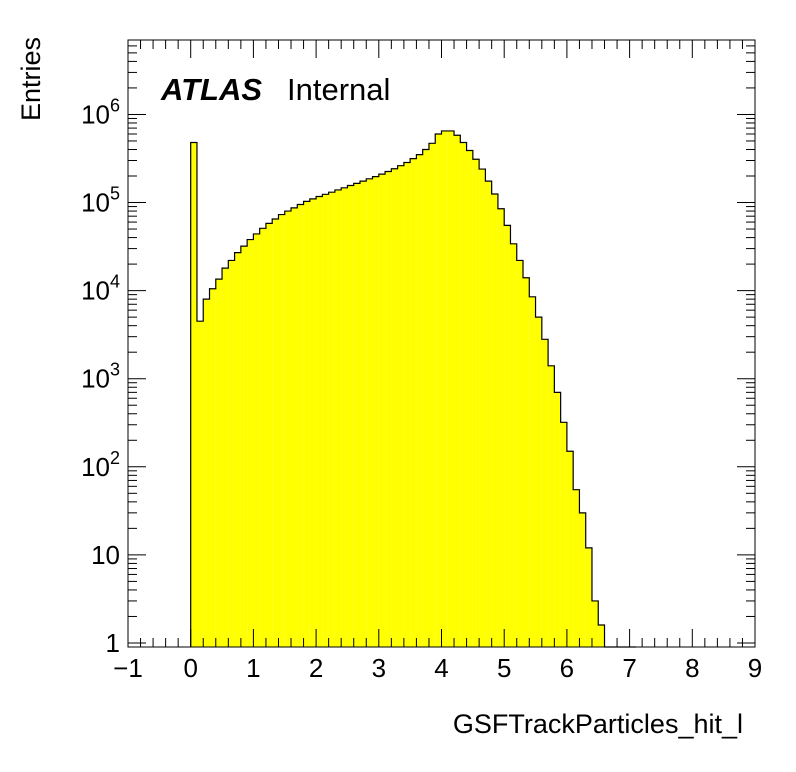 Image resolution: width=796 pixels, height=772 pixels. What do you see at coordinates (128, 668) in the screenshot?
I see `x-tick-label: −1` at bounding box center [128, 668].